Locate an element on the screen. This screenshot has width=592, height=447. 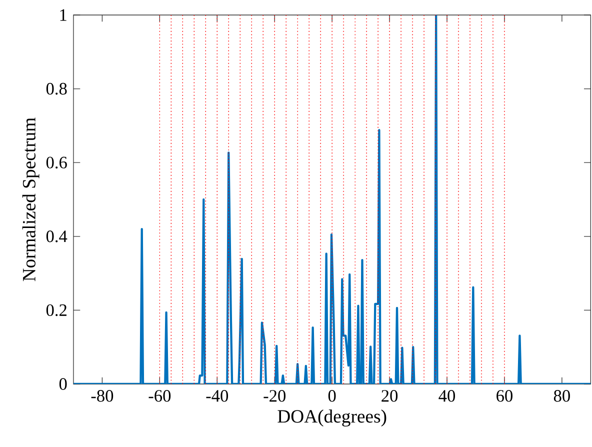
y-tick-label: 0 is located at coordinates (63, 384).